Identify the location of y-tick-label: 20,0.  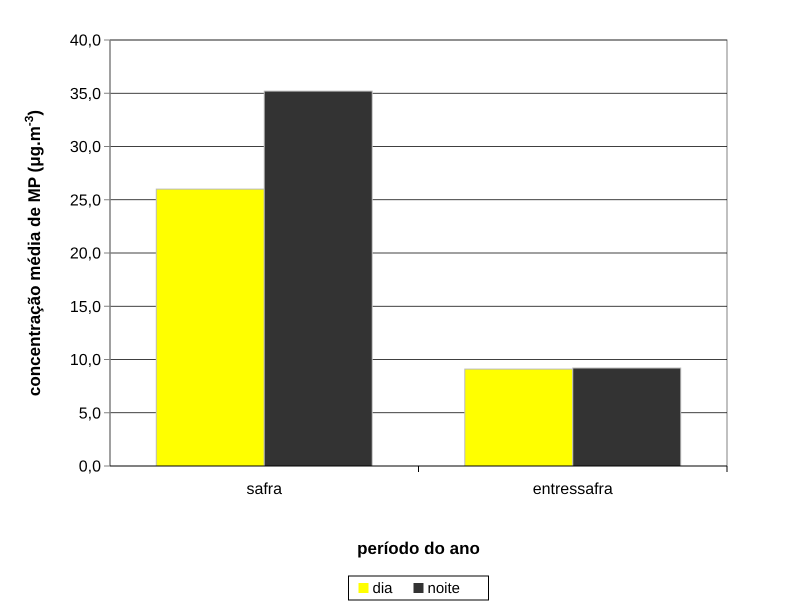
(86, 254).